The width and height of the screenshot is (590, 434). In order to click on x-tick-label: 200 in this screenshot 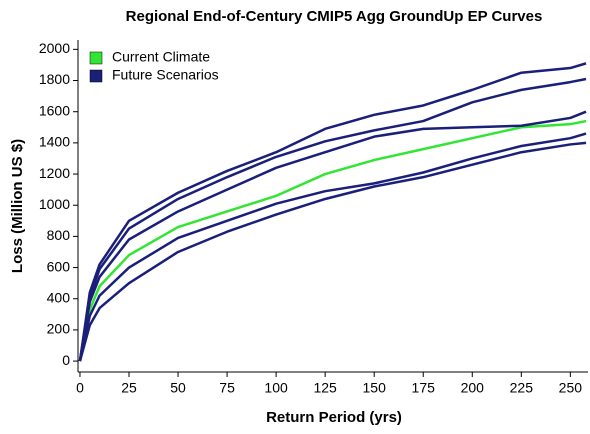, I will do `click(473, 388)`.